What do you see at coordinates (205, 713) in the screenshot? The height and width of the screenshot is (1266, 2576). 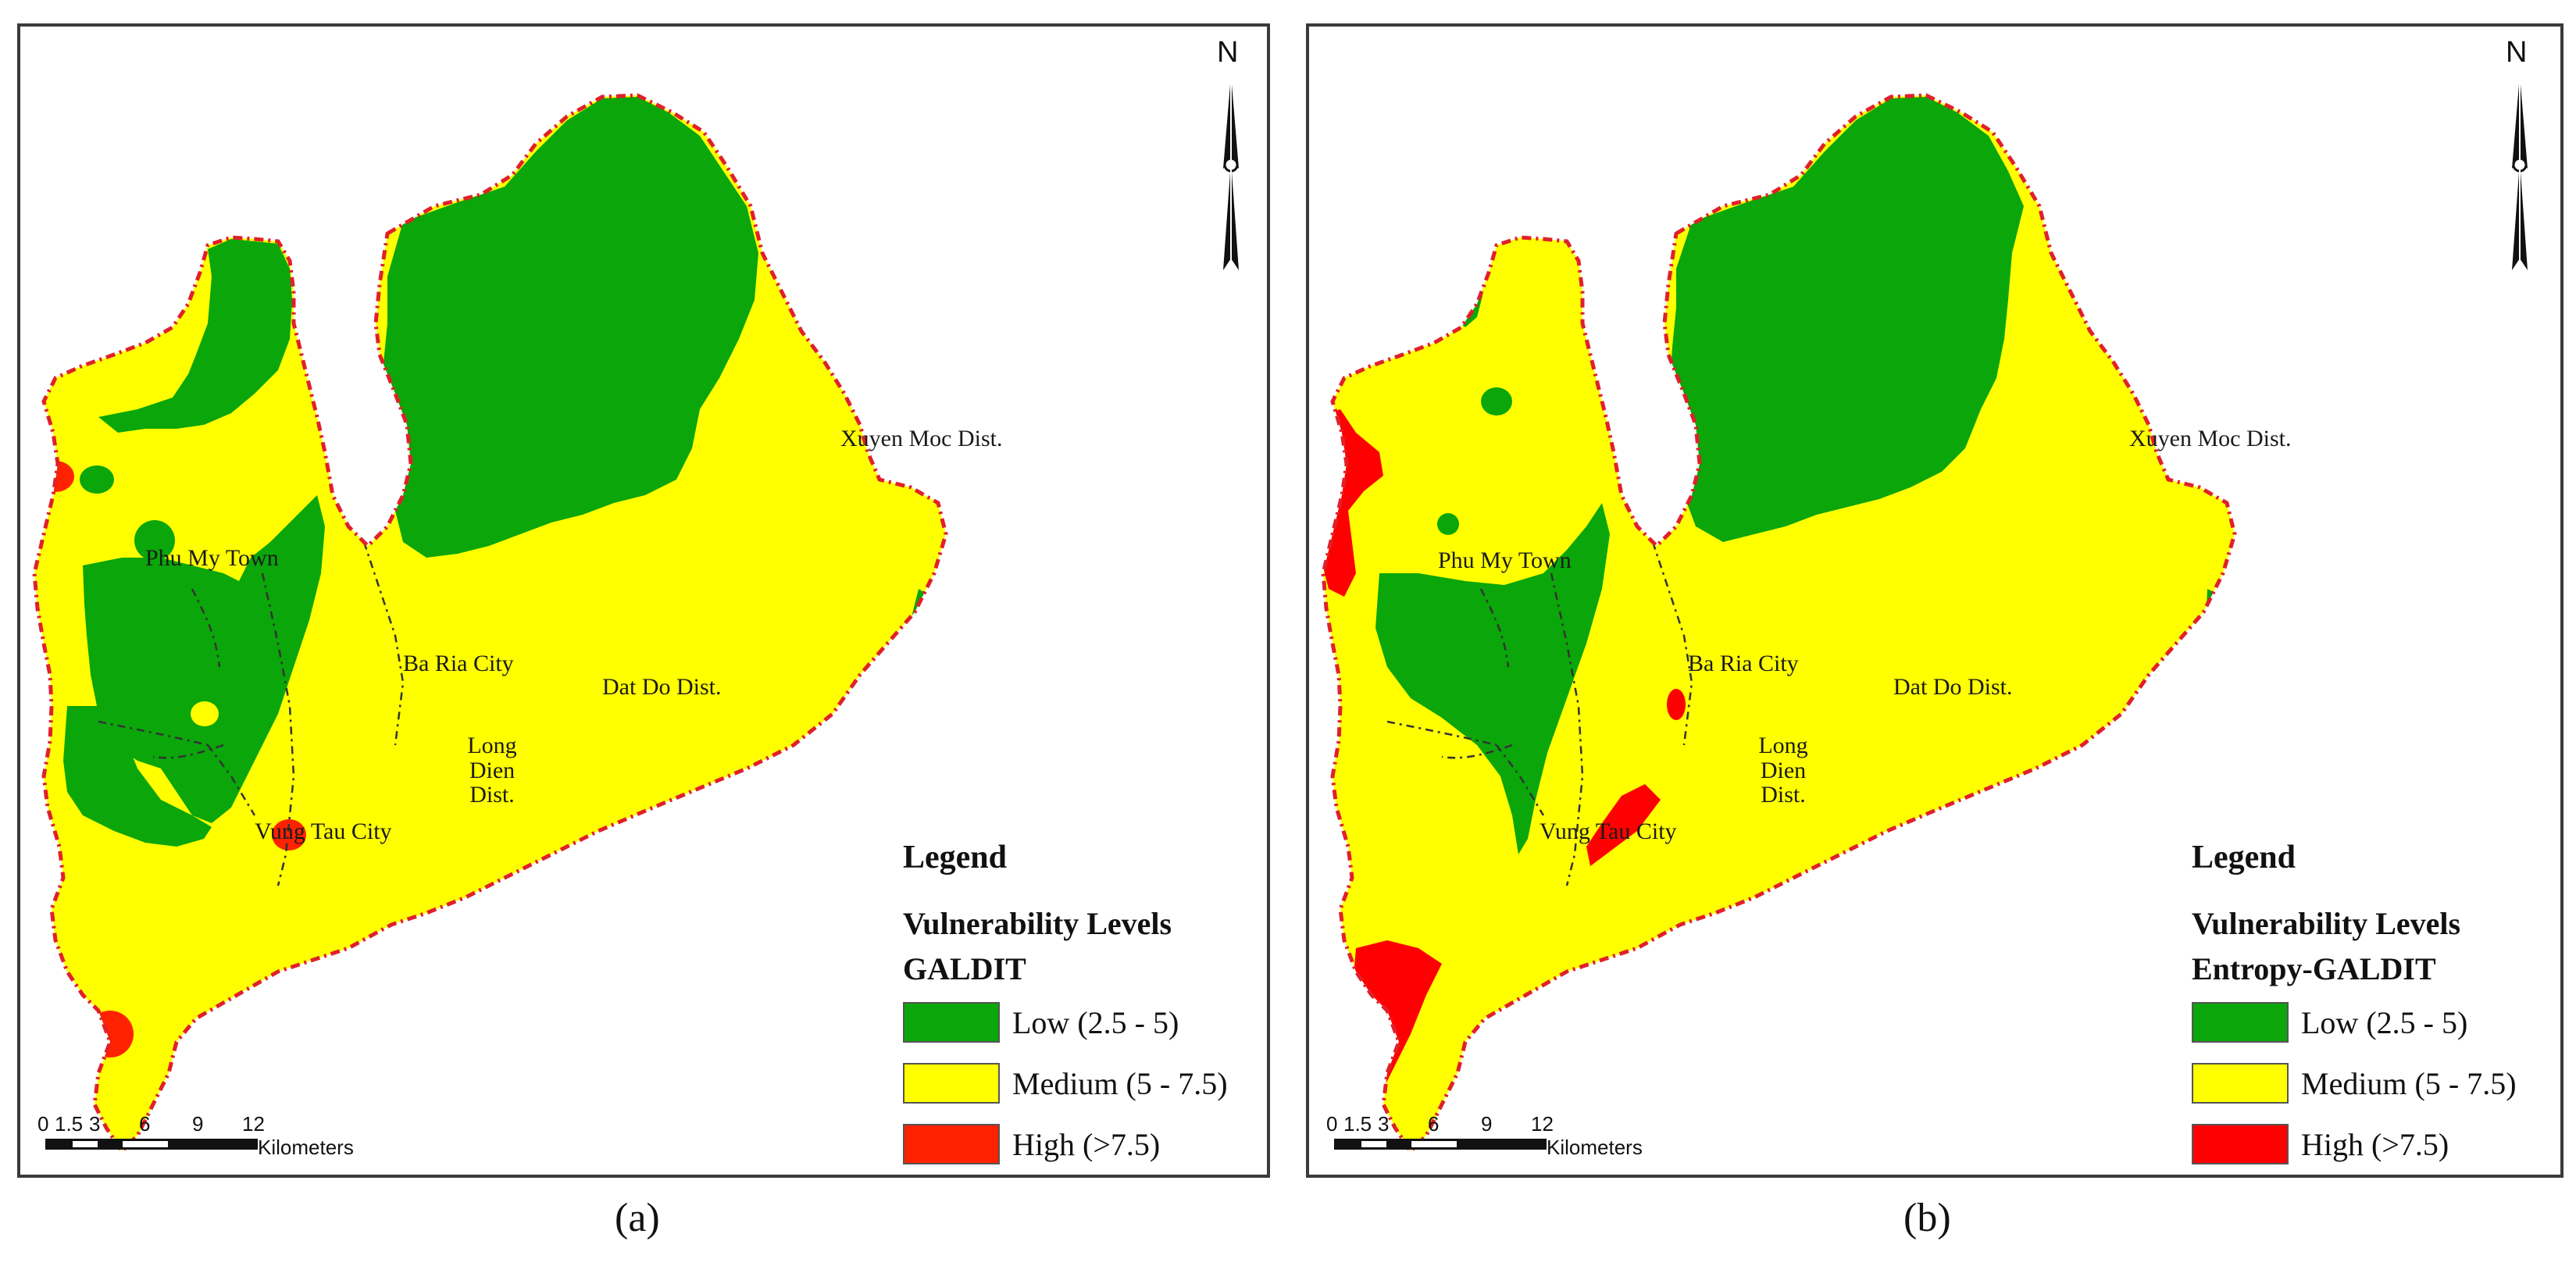 I see `medium-zone-spot` at bounding box center [205, 713].